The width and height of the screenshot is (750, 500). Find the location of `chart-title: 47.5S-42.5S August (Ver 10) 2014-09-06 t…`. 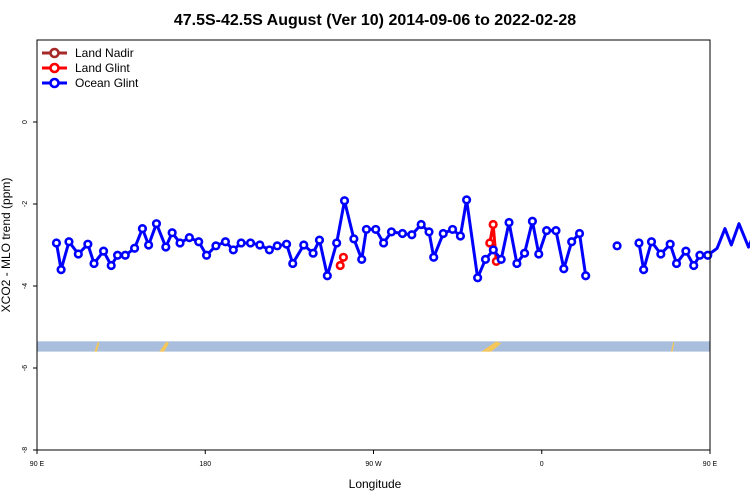

chart-title: 47.5S-42.5S August (Ver 10) 2014-09-06 t… is located at coordinates (375, 20).